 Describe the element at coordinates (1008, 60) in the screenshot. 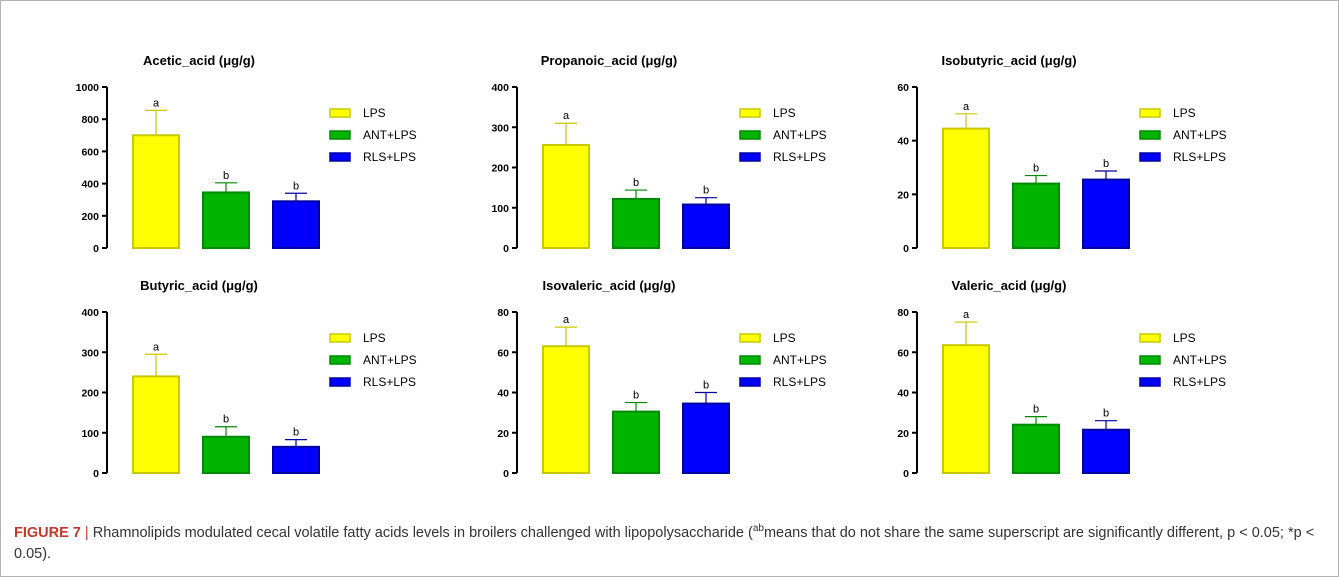

I see `chart-title: Isobutyric_acid (μg/g)` at that location.